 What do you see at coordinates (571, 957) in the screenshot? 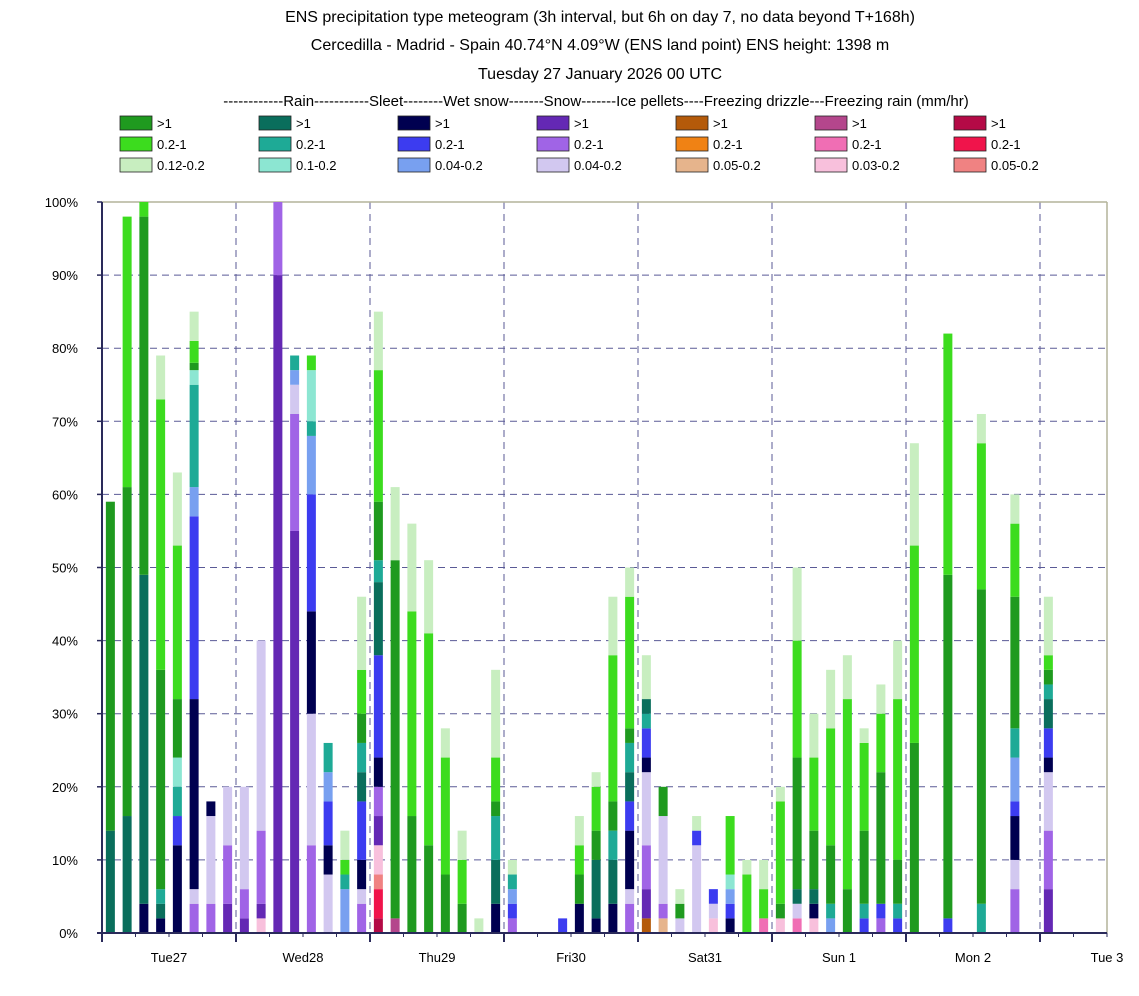
I see `x-tick-label-fri30: Fri30` at bounding box center [571, 957].